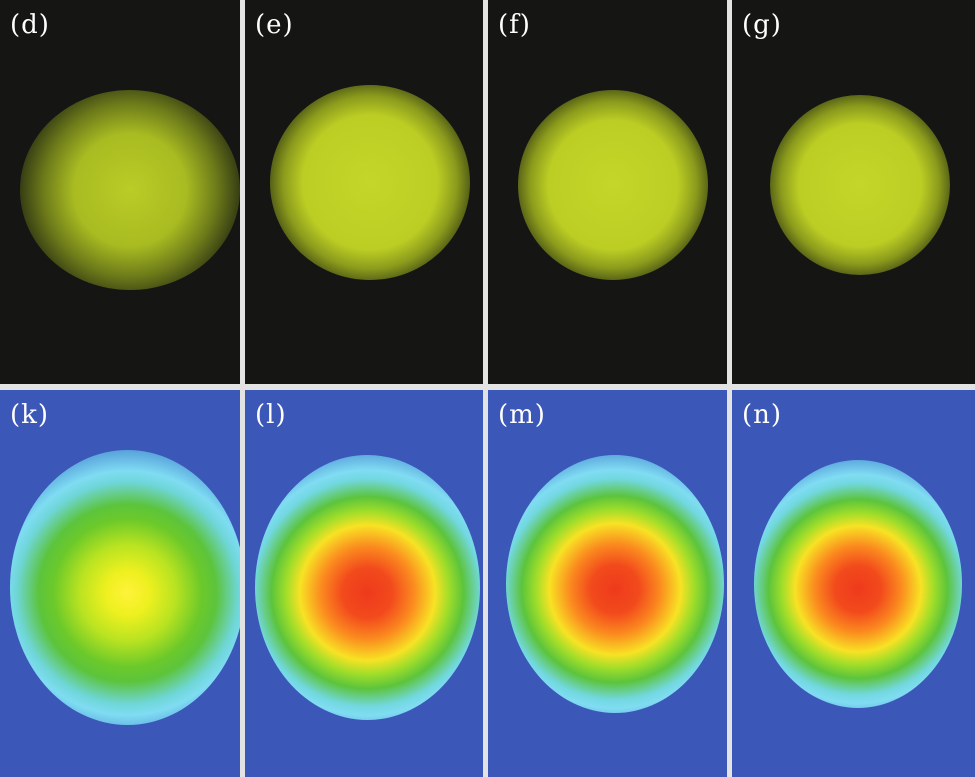 This screenshot has height=777, width=975. What do you see at coordinates (30, 25) in the screenshot?
I see `panel-label: (d)` at bounding box center [30, 25].